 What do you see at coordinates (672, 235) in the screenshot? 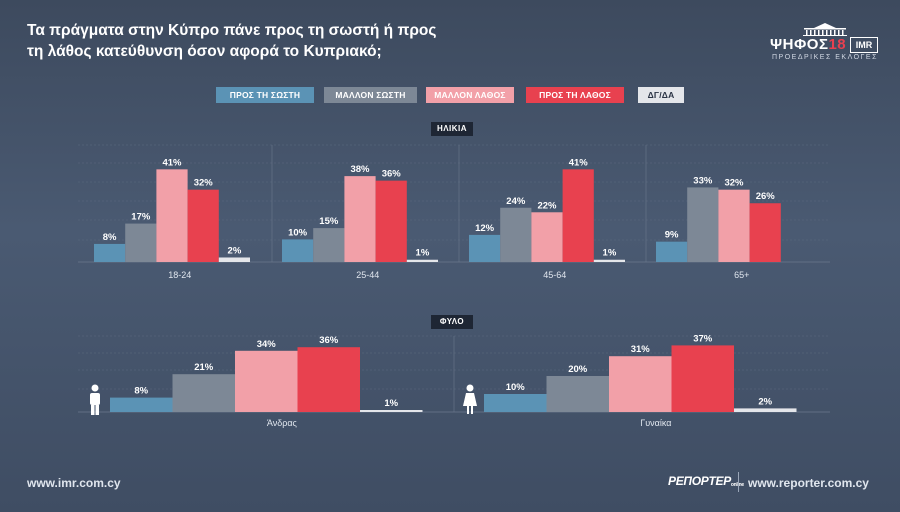
I see `age-data-label: 9%` at bounding box center [672, 235].